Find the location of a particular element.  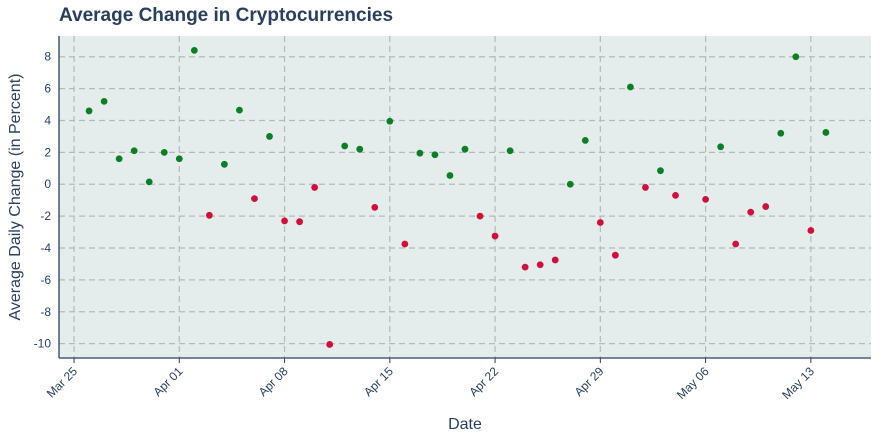

x-tick-label: Apr 22 is located at coordinates (483, 381).